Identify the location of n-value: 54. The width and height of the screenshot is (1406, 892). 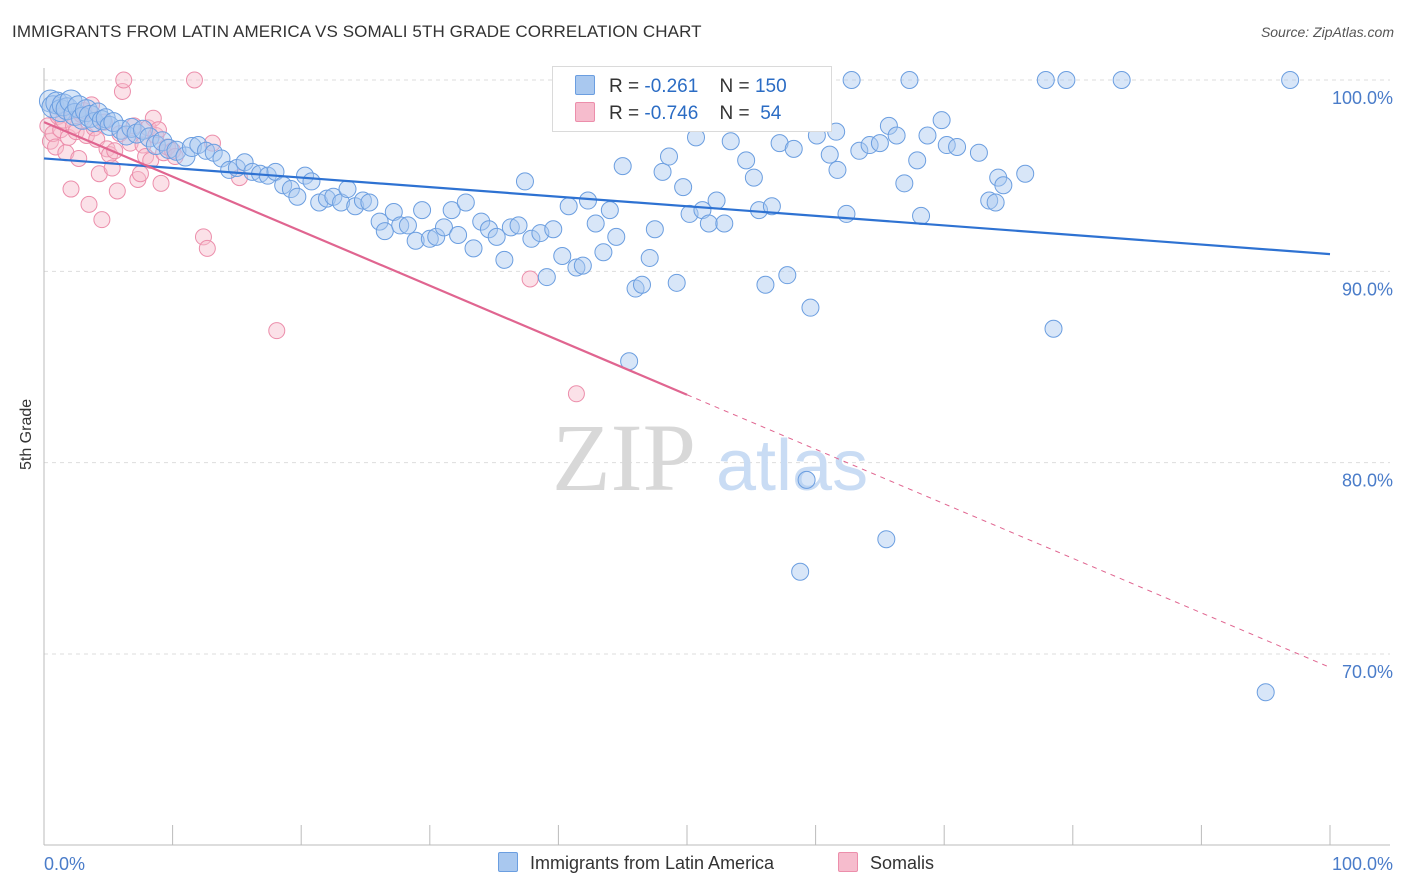
(768, 113).